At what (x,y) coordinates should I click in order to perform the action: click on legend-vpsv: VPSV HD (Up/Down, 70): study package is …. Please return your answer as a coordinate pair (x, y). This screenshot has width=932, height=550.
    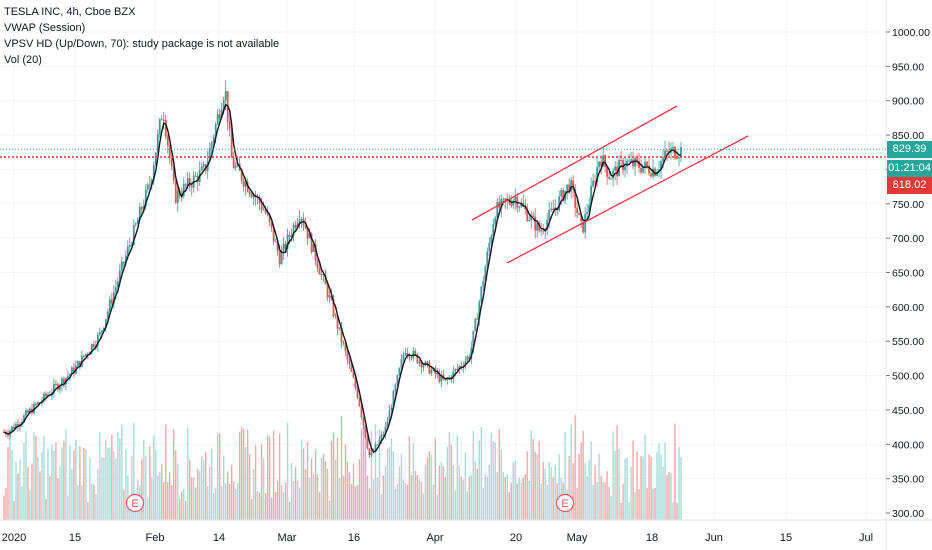
    Looking at the image, I should click on (142, 44).